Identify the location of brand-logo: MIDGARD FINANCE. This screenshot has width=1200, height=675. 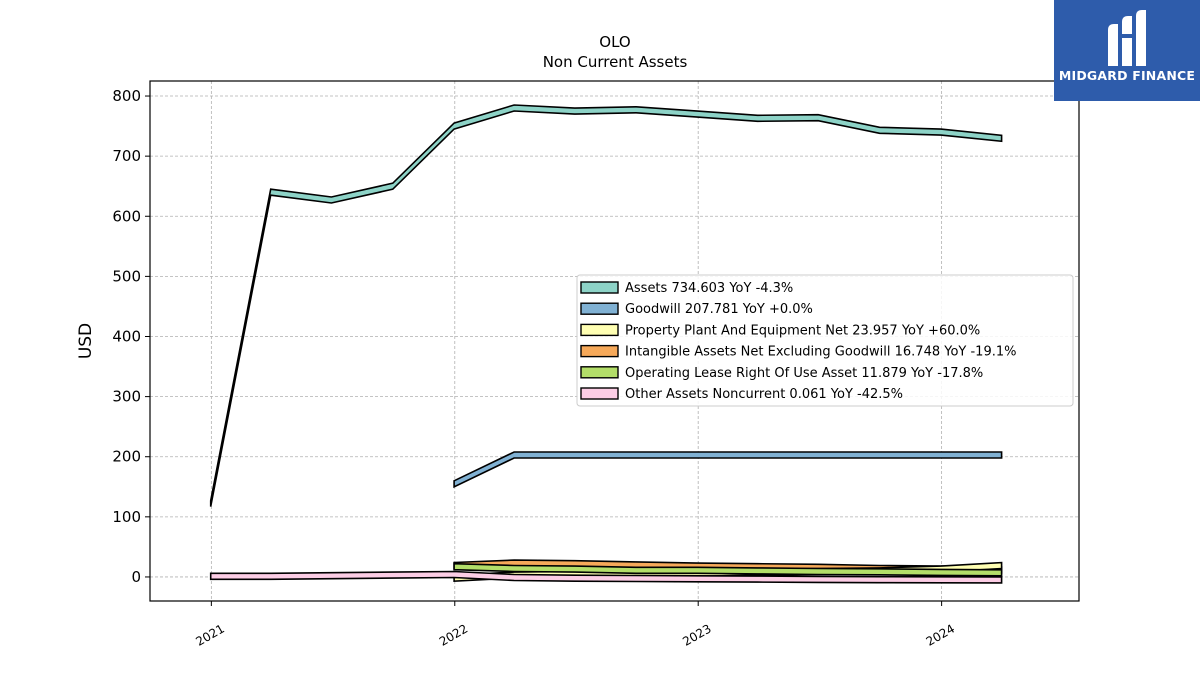
(1127, 50).